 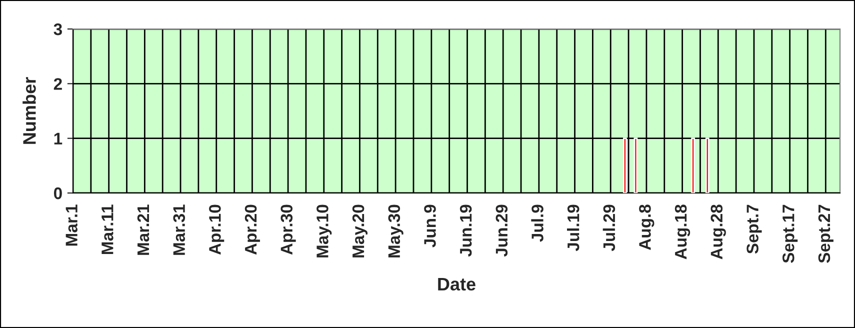 I want to click on y-tick-label: 0, so click(x=58, y=193).